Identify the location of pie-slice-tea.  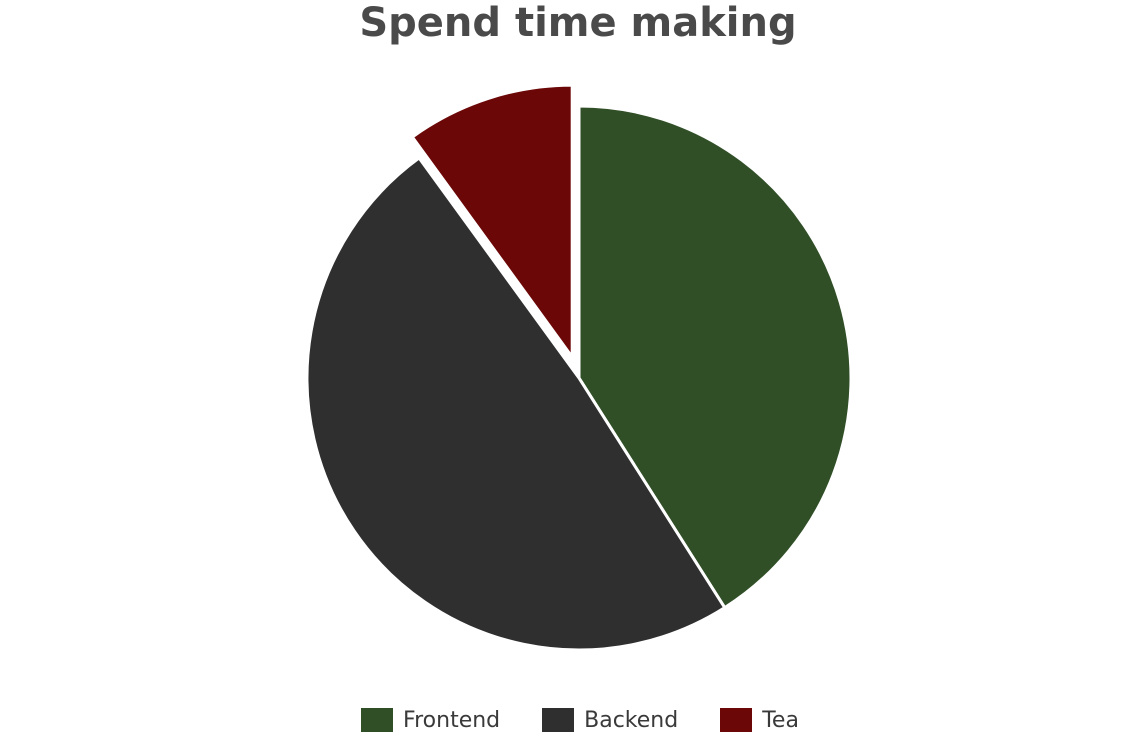
(492, 221).